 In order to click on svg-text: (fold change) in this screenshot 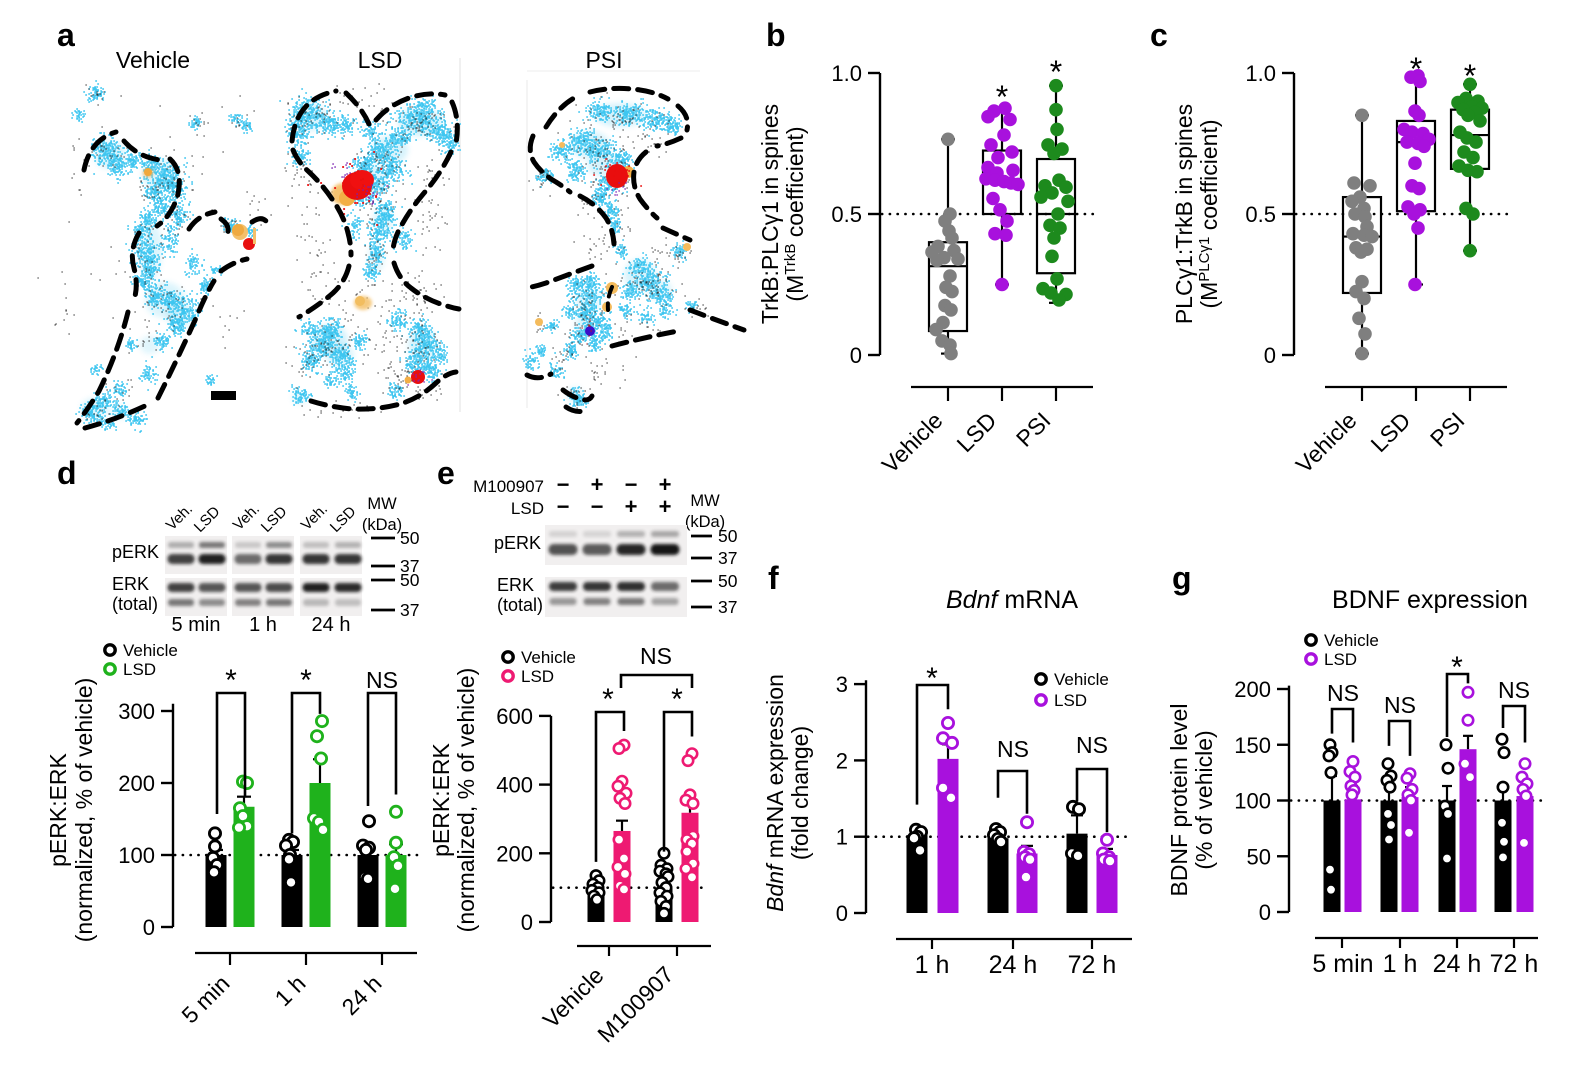, I will do `click(800, 793)`.